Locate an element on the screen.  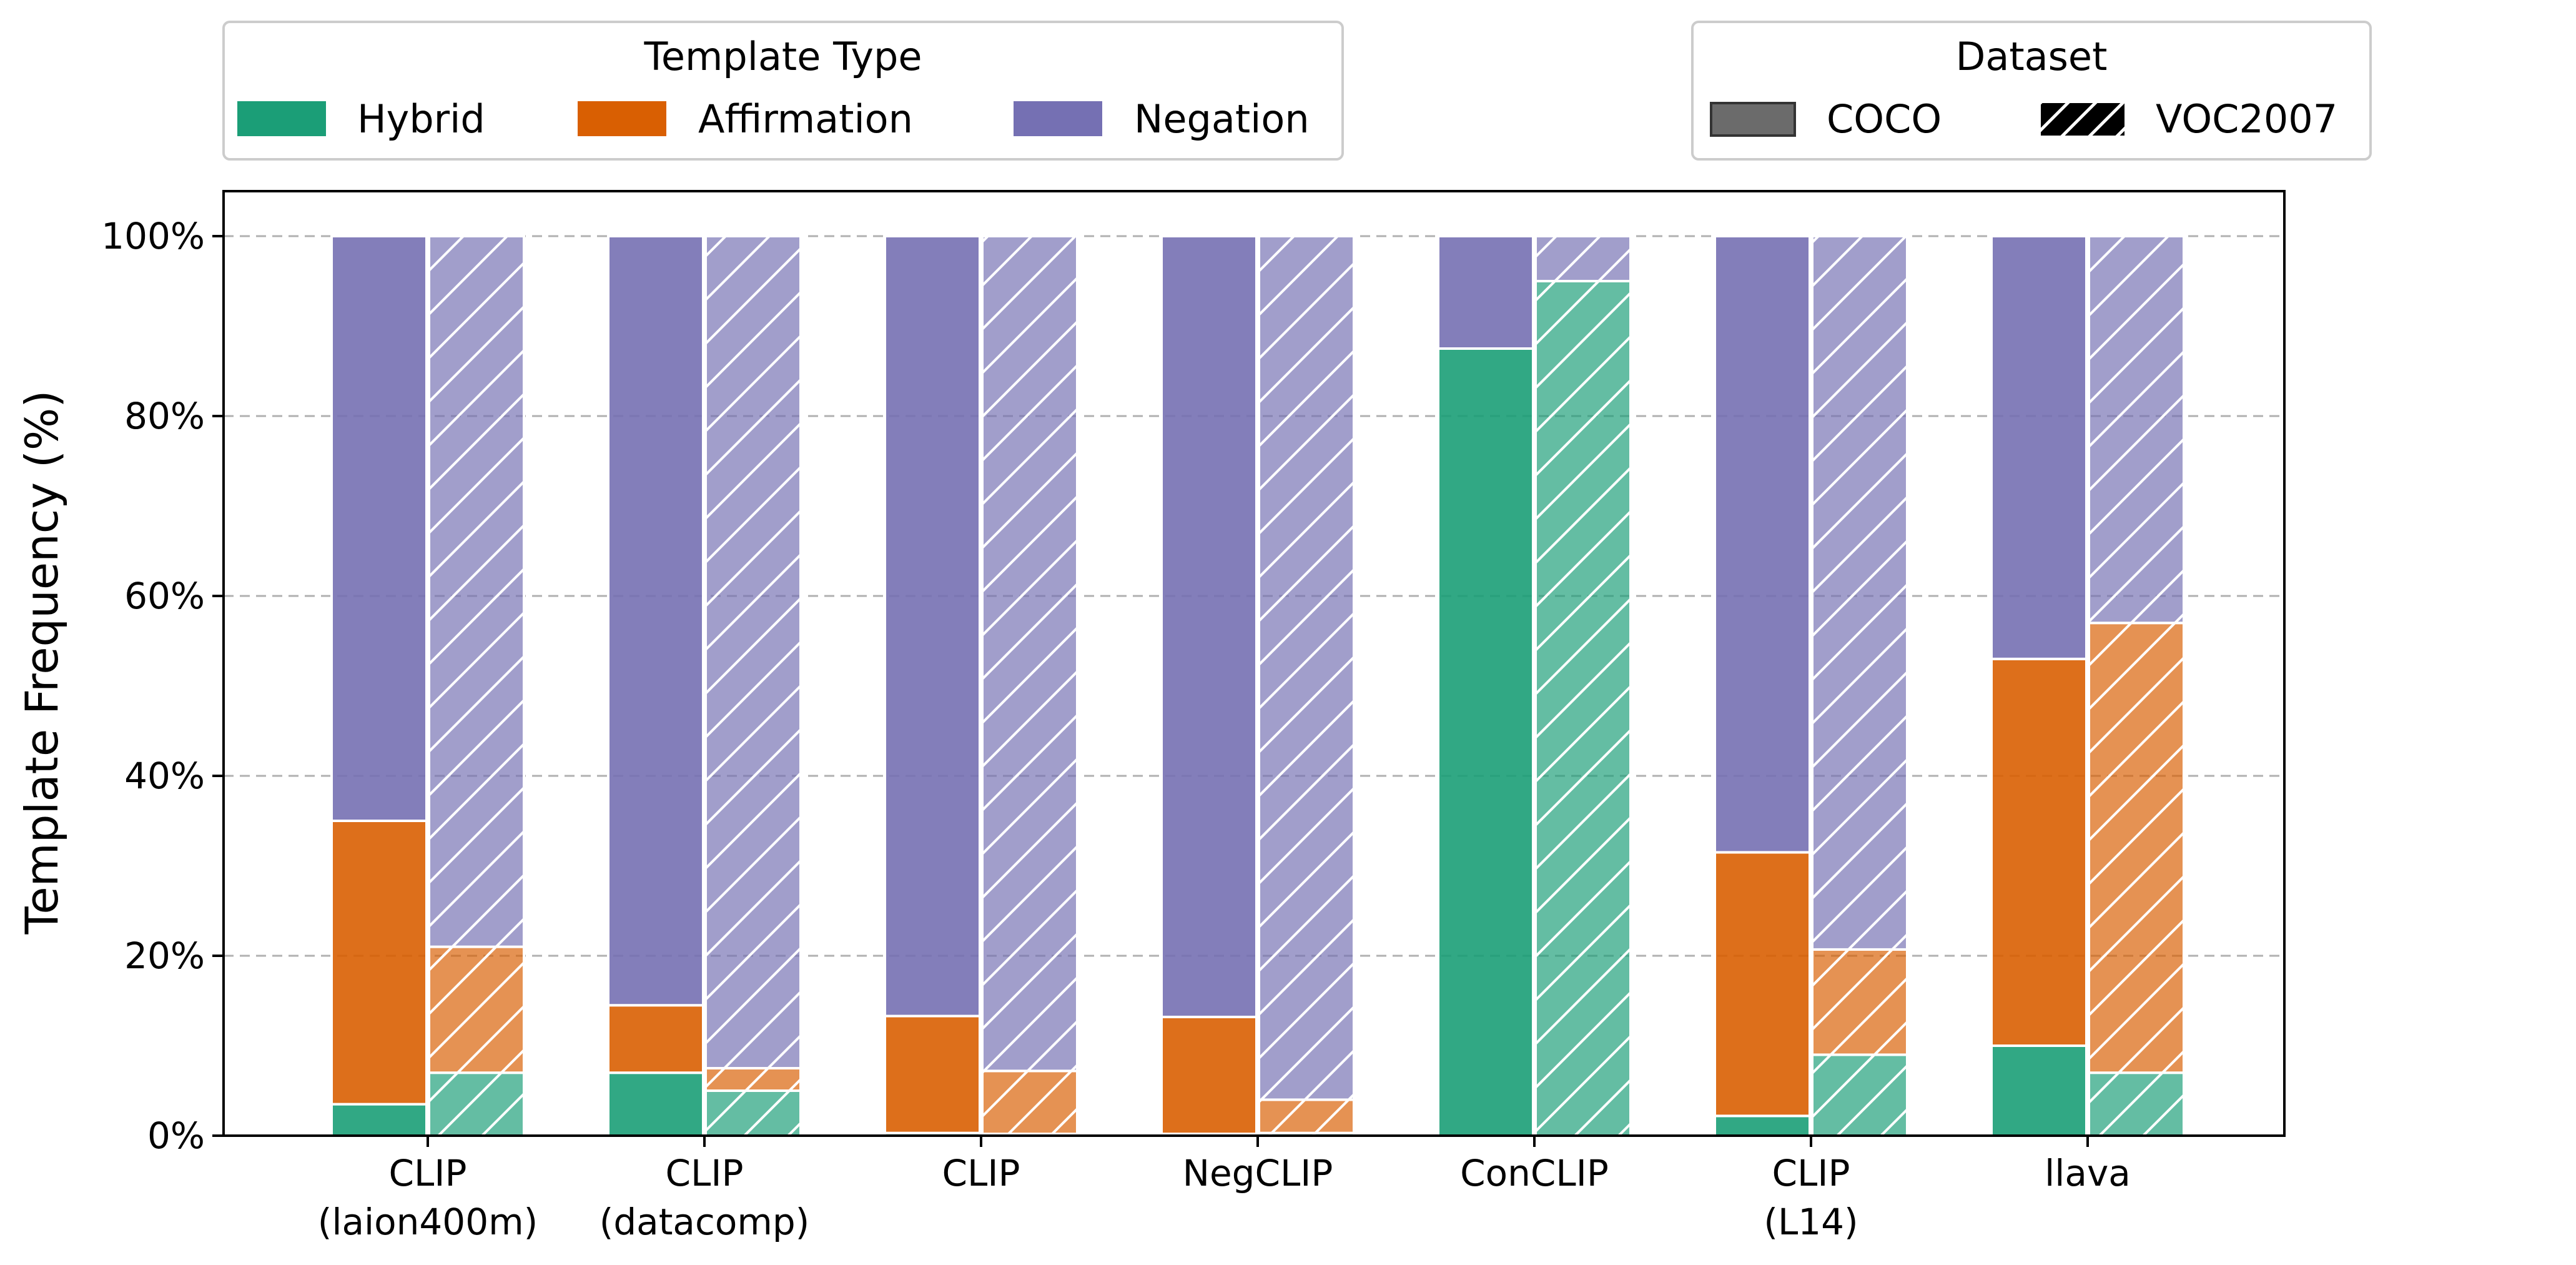
dataset-legend-frame is located at coordinates (2032, 91).